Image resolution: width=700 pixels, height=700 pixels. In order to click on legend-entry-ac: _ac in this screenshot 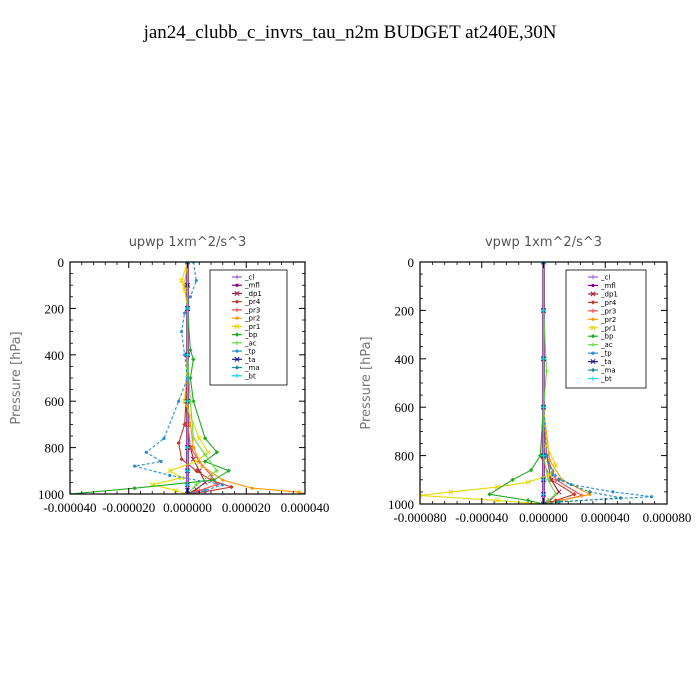, I will do `click(244, 343)`.